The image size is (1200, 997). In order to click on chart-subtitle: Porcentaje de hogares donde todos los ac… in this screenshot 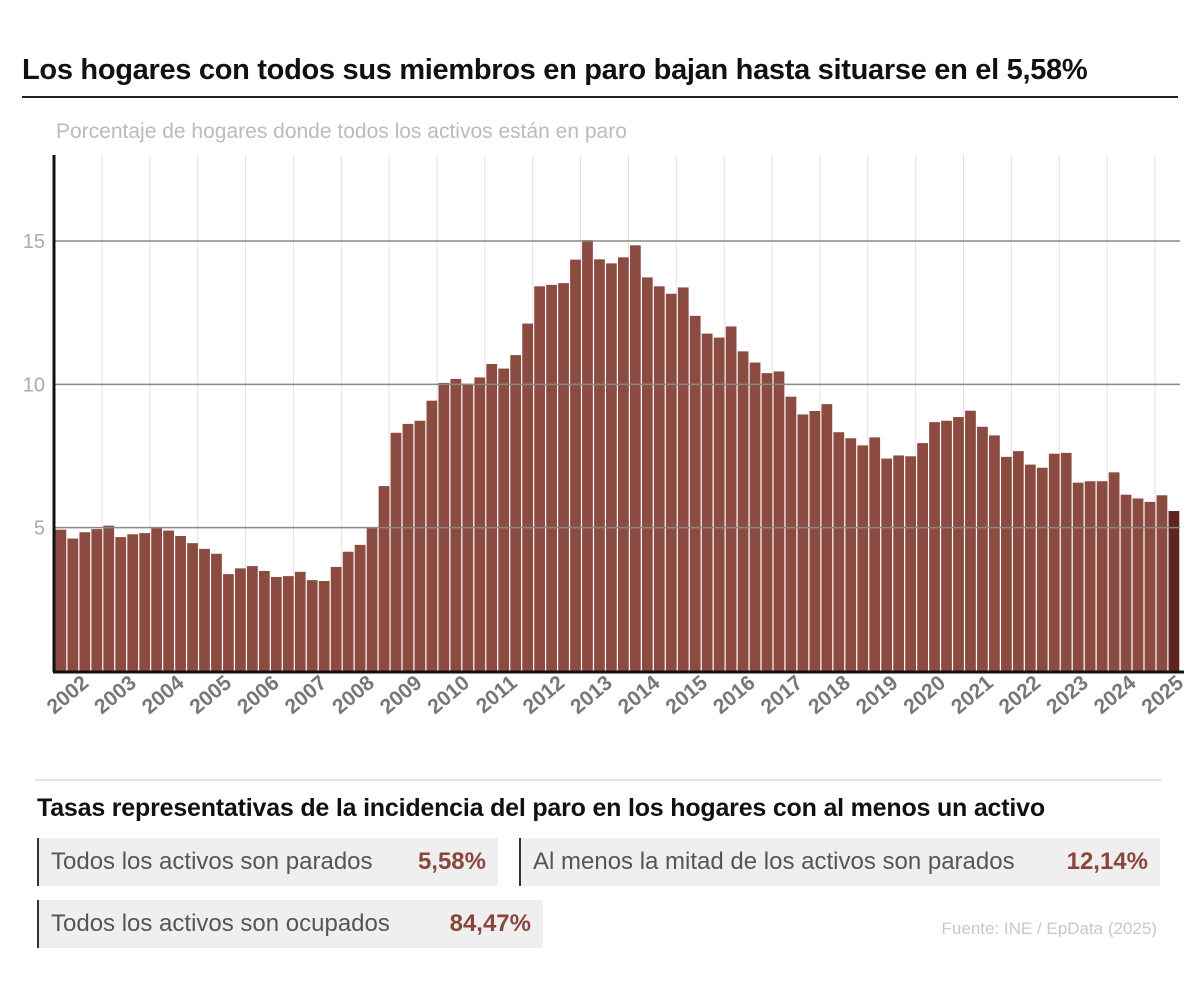, I will do `click(341, 131)`.